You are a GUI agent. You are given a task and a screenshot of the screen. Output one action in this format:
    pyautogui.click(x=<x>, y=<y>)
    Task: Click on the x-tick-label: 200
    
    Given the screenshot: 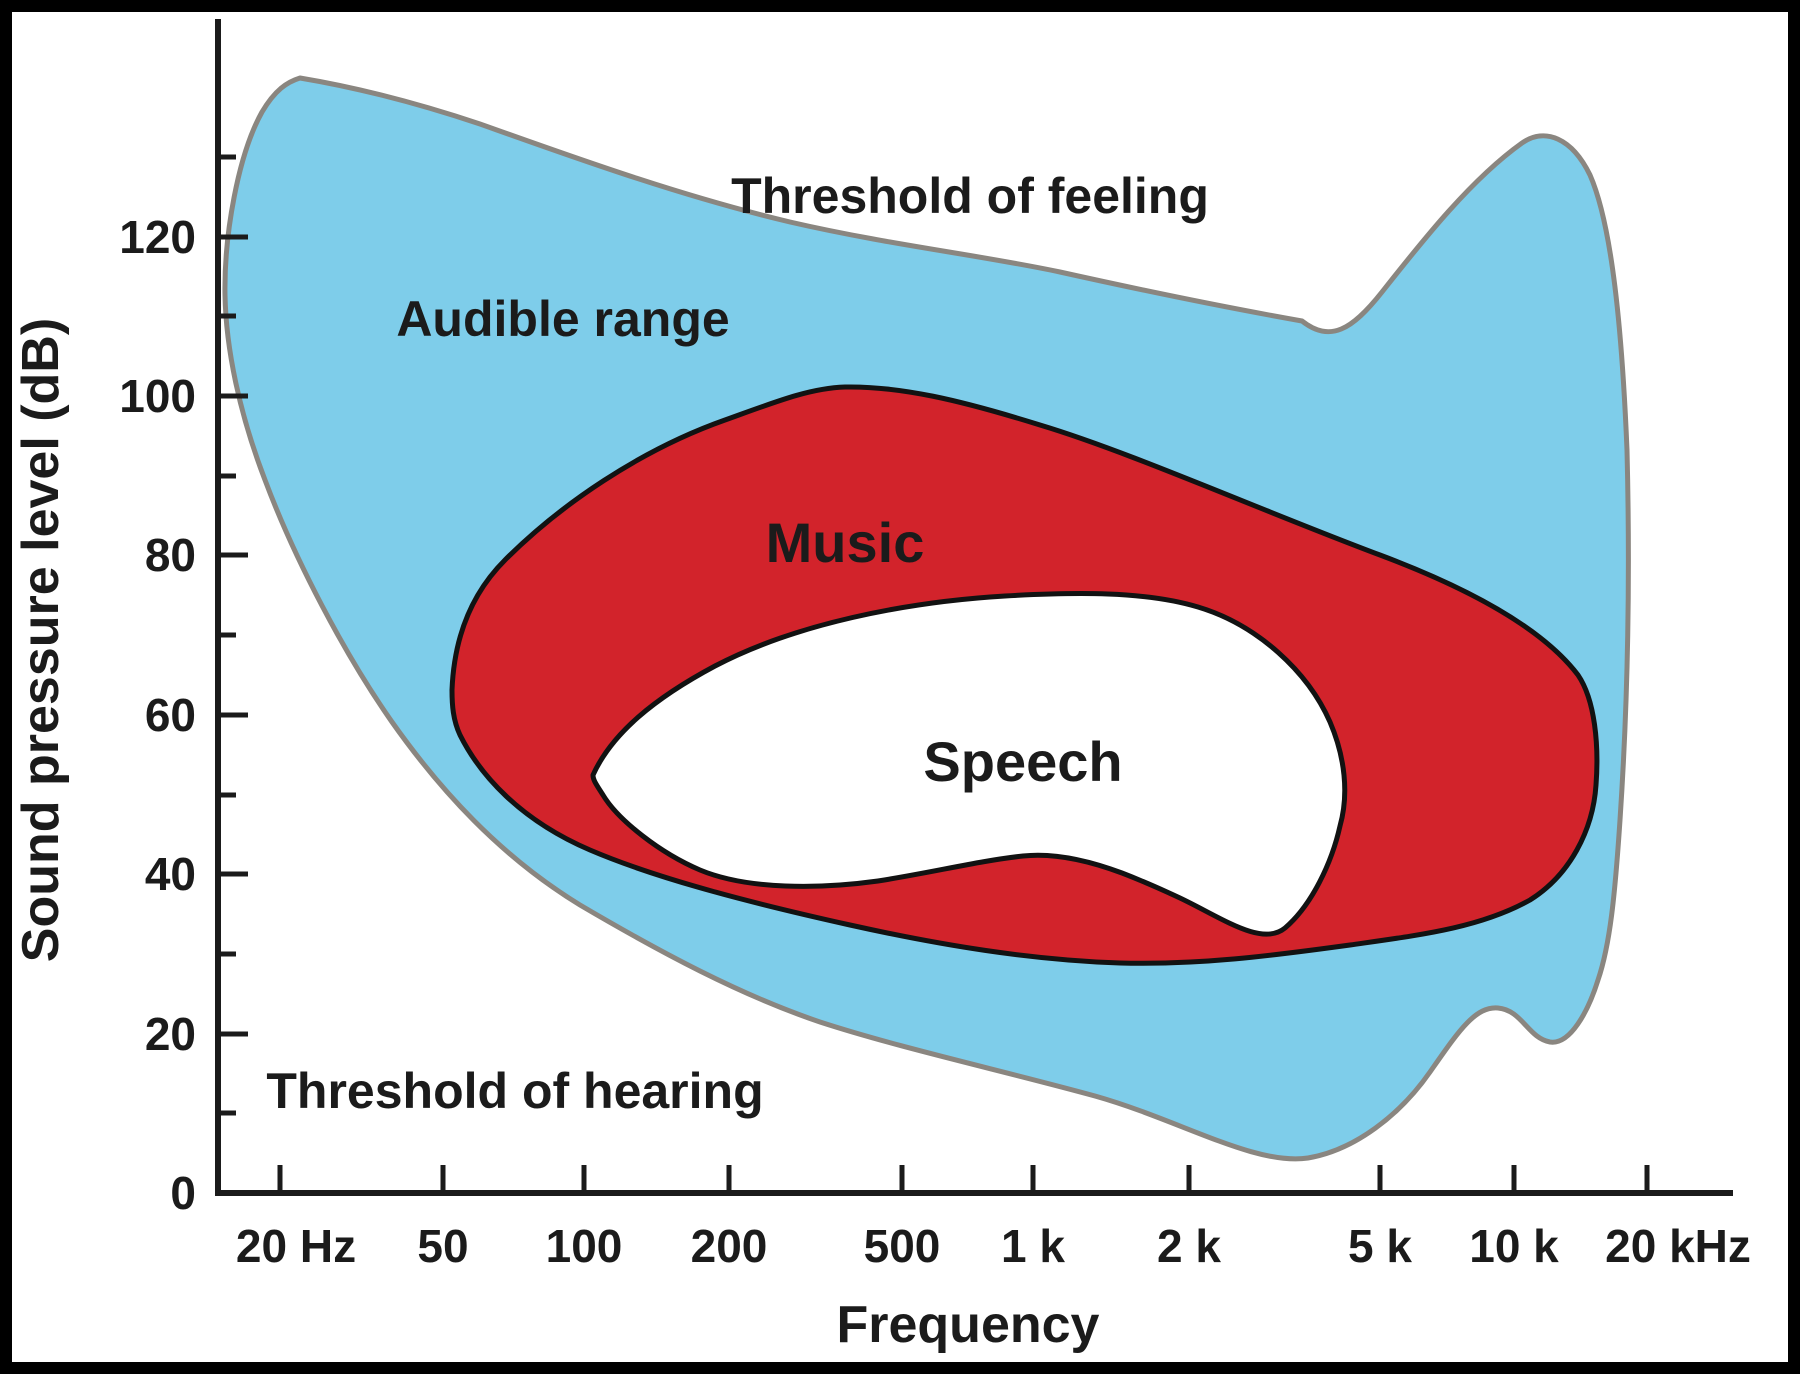 What is the action you would take?
    pyautogui.click(x=729, y=1246)
    